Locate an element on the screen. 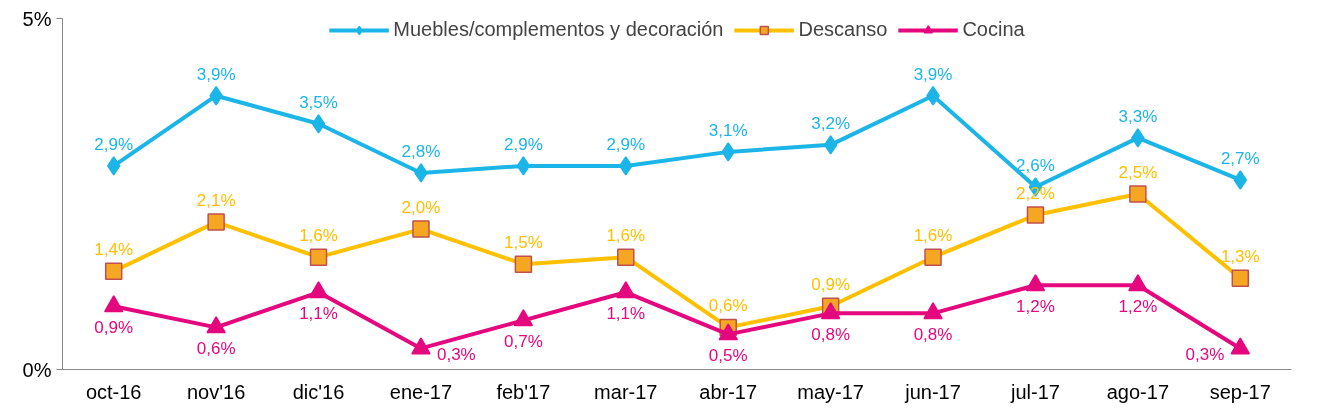 The width and height of the screenshot is (1321, 414). data-label: 3,1% is located at coordinates (728, 130).